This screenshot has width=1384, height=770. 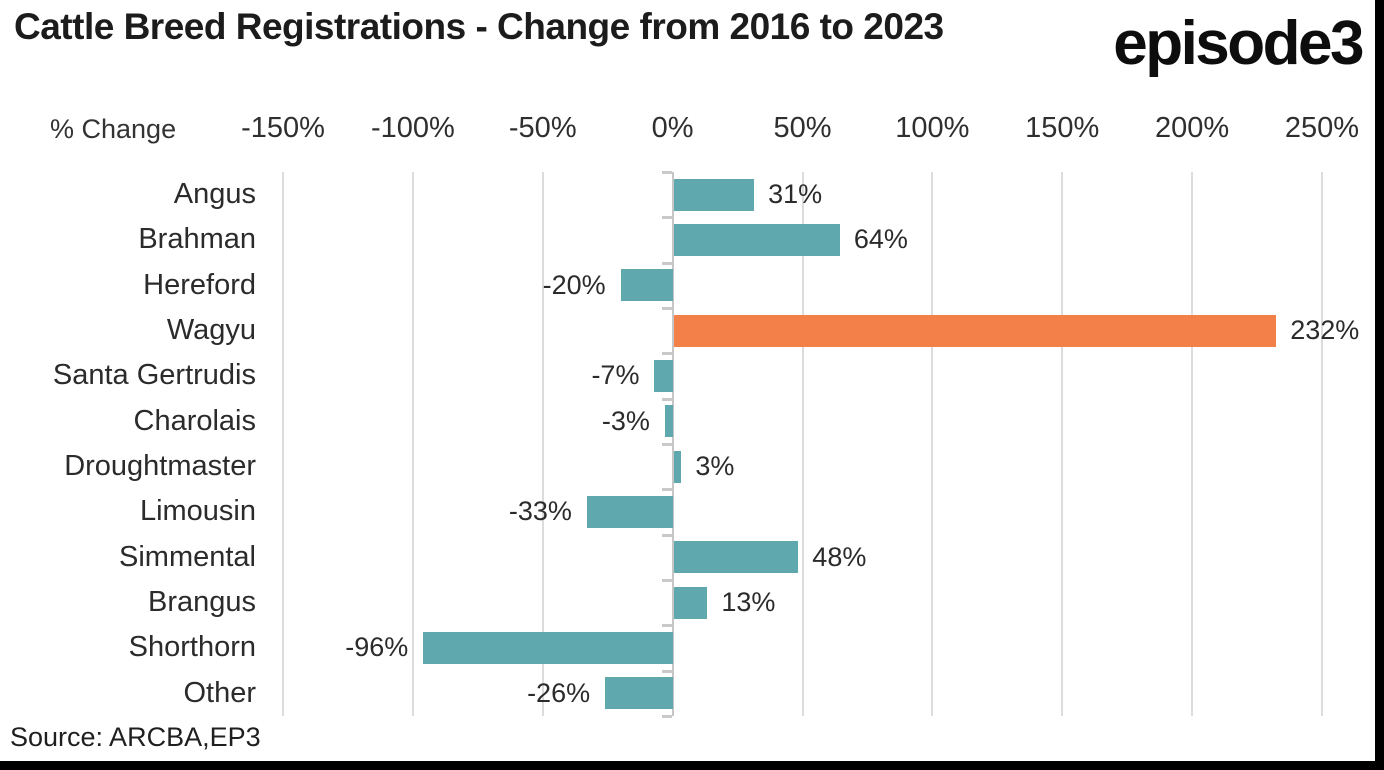 What do you see at coordinates (197, 239) in the screenshot?
I see `category-label: Brahman` at bounding box center [197, 239].